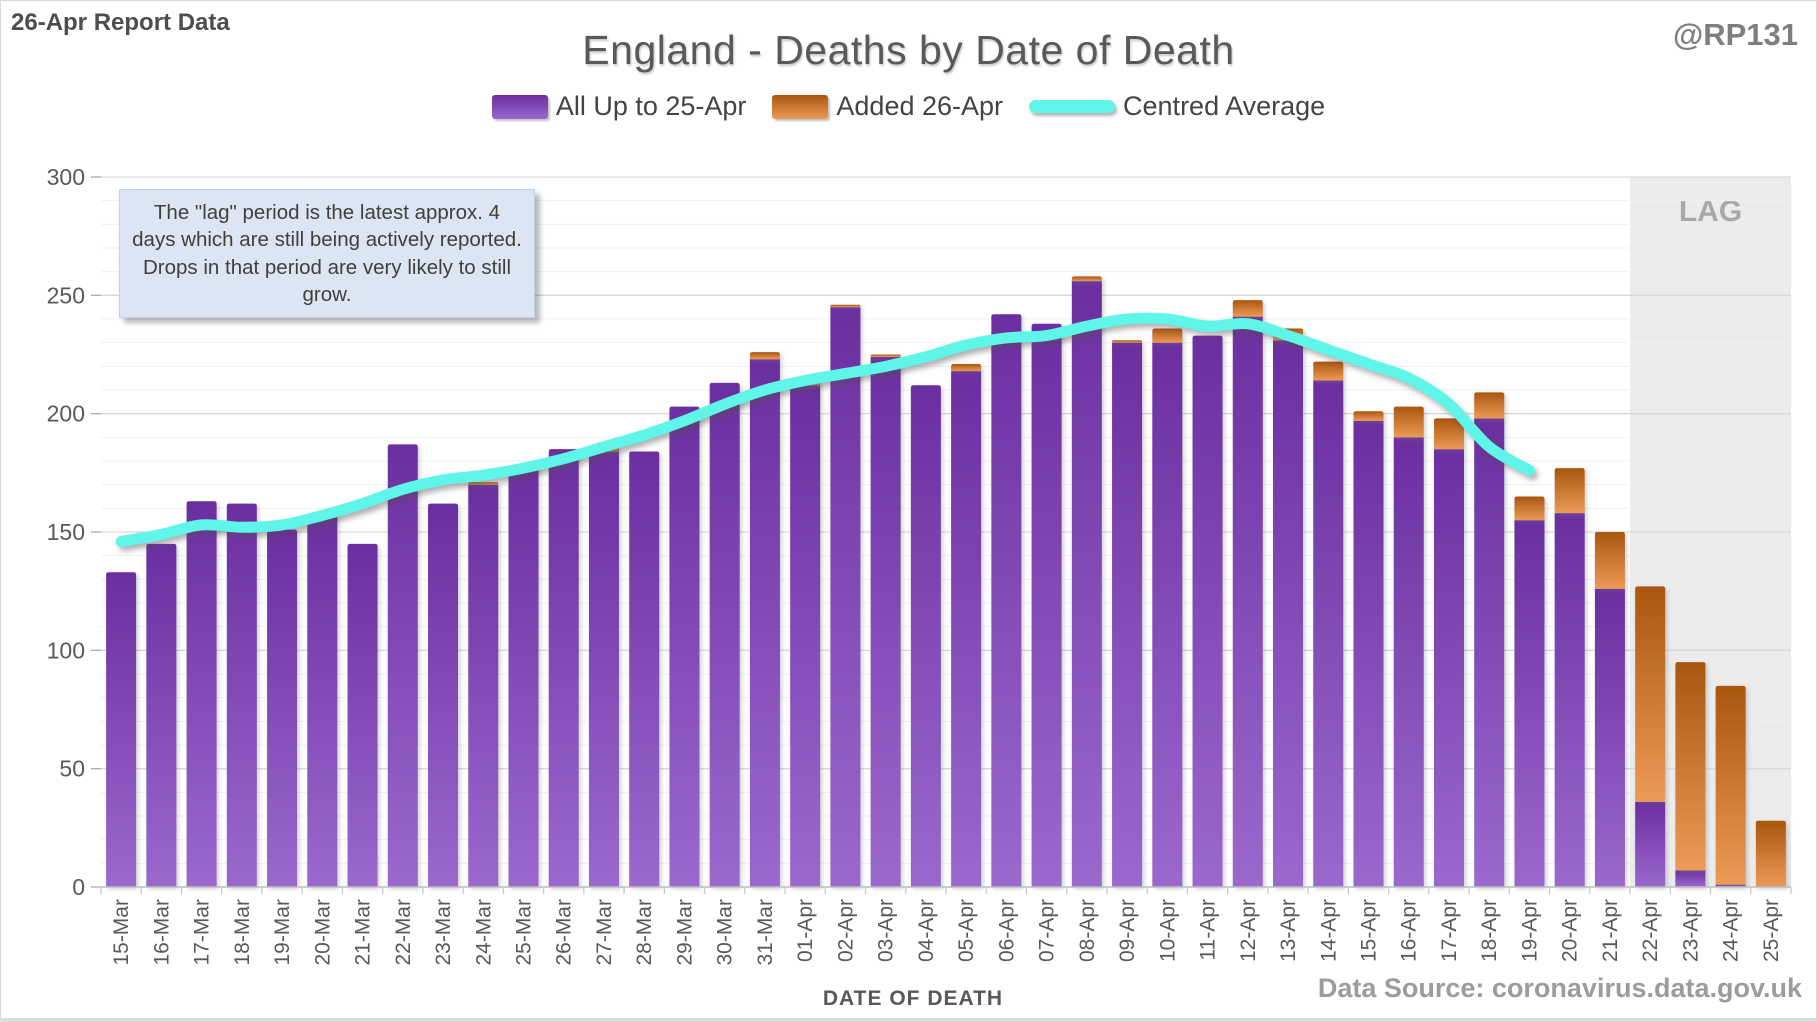 This screenshot has width=1817, height=1022. I want to click on legend-item-all-up-to: All Up to 25-Apr, so click(619, 106).